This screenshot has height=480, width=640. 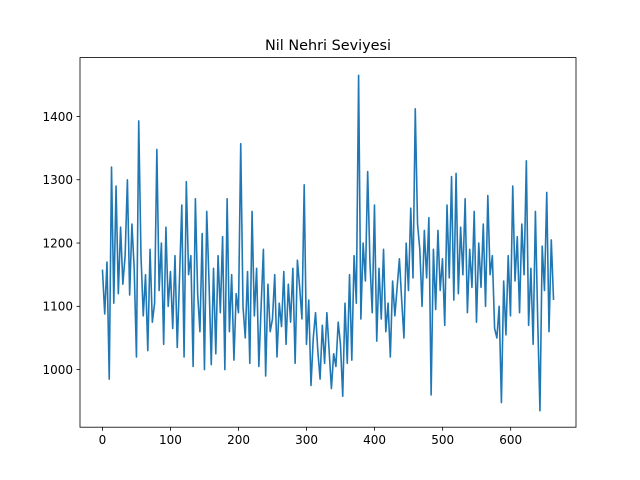 I want to click on x-tick-label: 100, so click(x=170, y=440).